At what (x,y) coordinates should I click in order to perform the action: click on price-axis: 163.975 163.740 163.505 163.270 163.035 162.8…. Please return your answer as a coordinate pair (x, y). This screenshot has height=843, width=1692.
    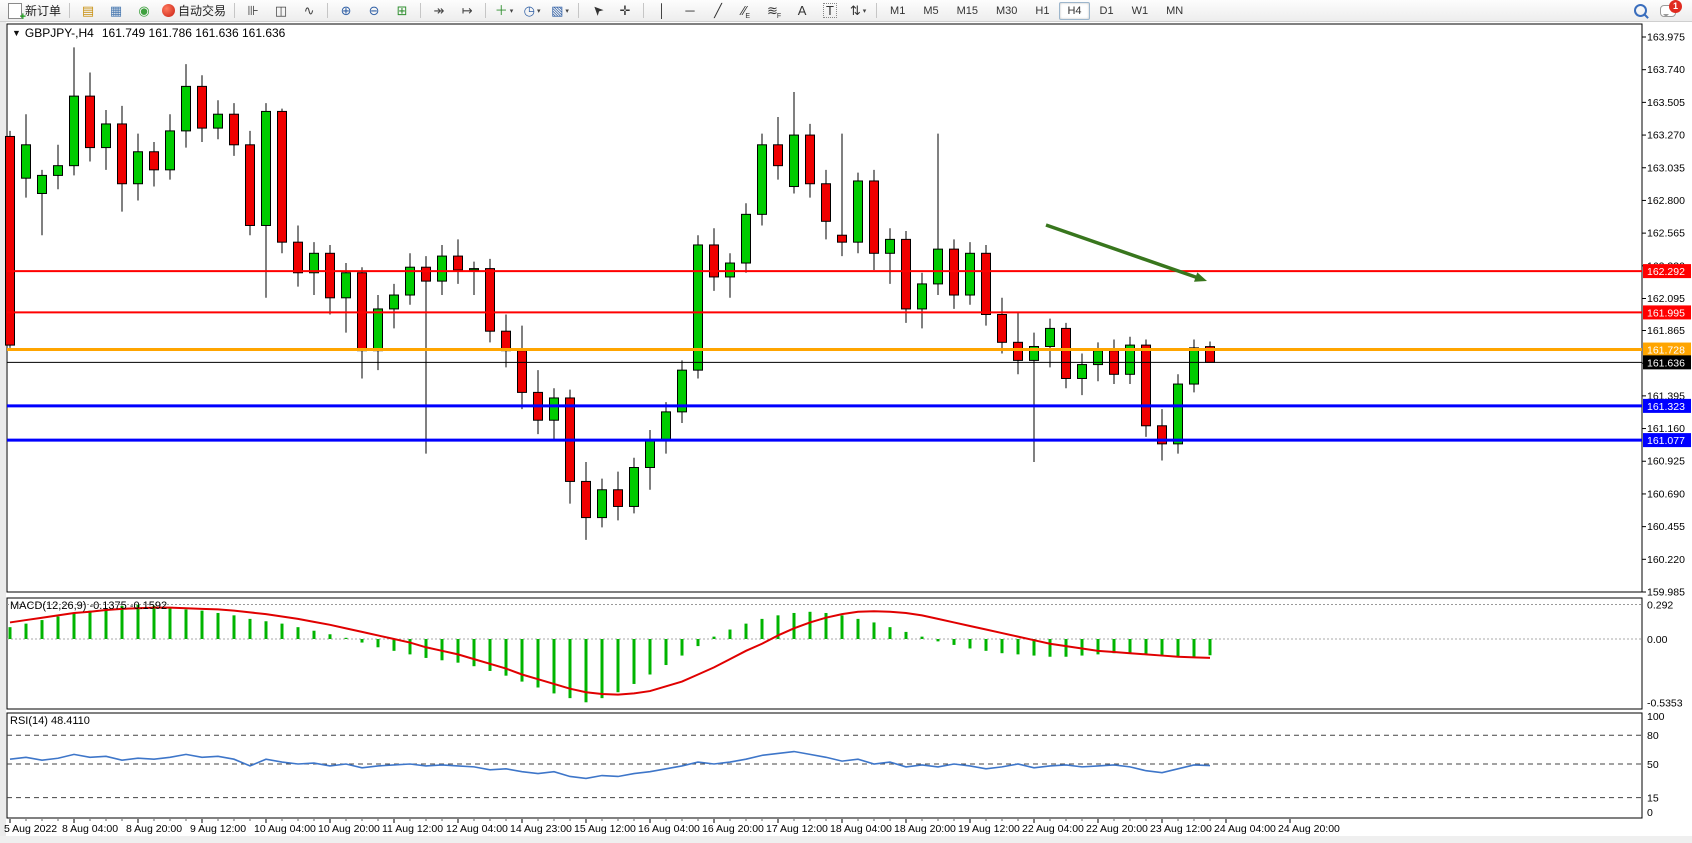
    Looking at the image, I should click on (1663, 426).